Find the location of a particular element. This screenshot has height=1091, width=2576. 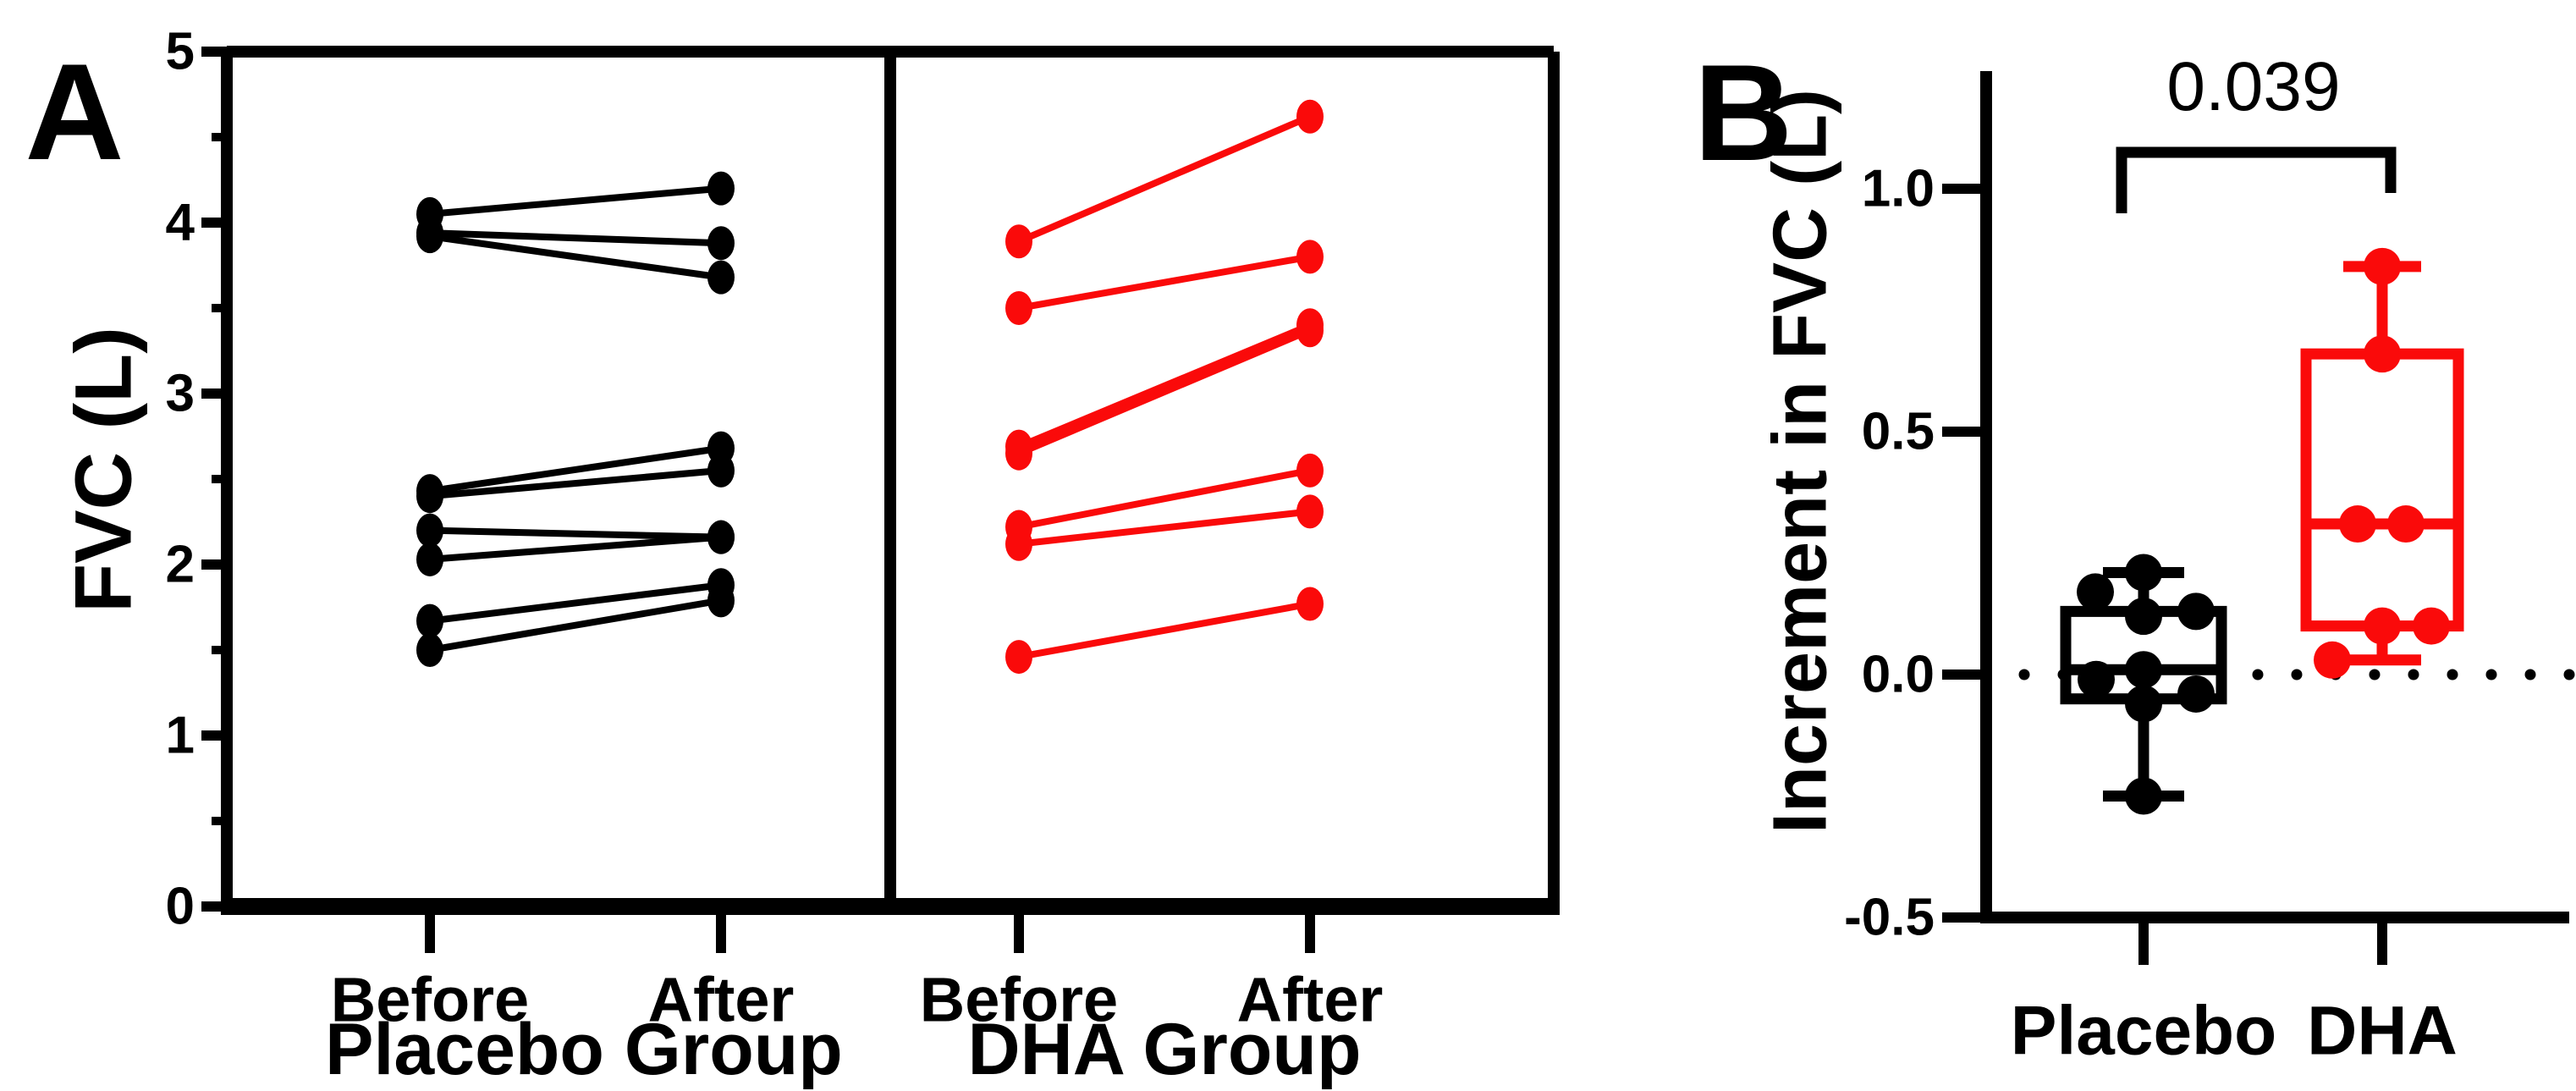

iqr-box is located at coordinates (2382, 490).